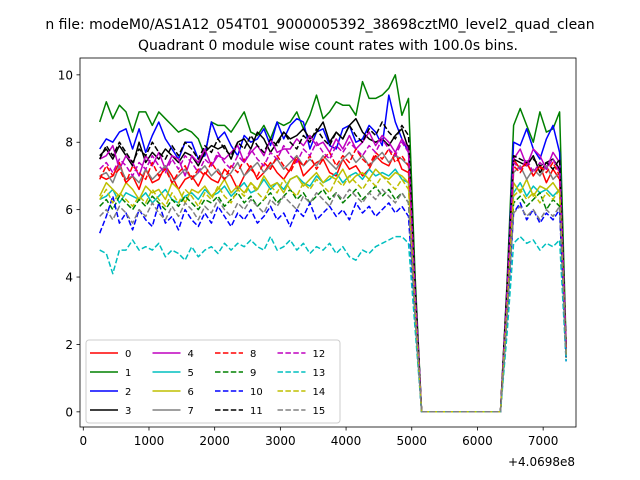 Image resolution: width=640 pixels, height=480 pixels. I want to click on legend-label-7: 7, so click(191, 411).